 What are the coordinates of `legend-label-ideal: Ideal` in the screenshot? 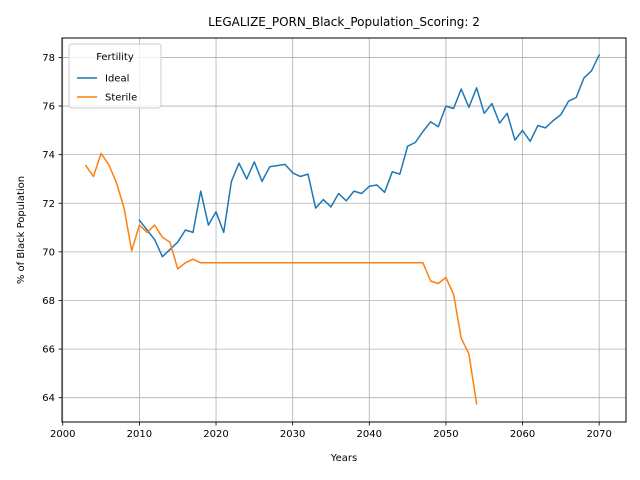 It's located at (117, 79).